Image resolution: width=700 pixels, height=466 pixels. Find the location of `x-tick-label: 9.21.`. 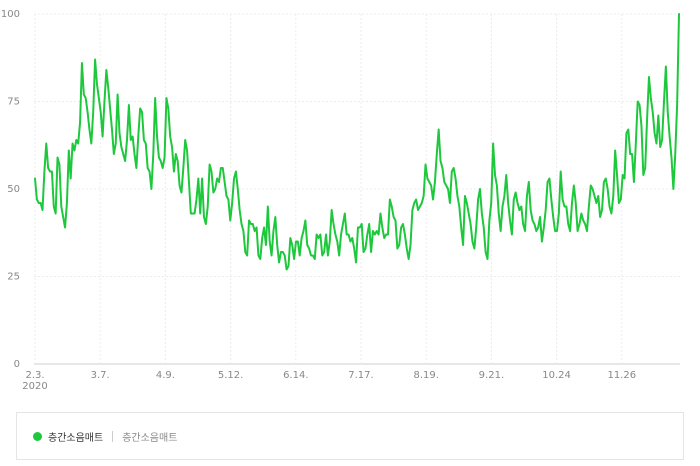

x-tick-label: 9.21. is located at coordinates (491, 375).